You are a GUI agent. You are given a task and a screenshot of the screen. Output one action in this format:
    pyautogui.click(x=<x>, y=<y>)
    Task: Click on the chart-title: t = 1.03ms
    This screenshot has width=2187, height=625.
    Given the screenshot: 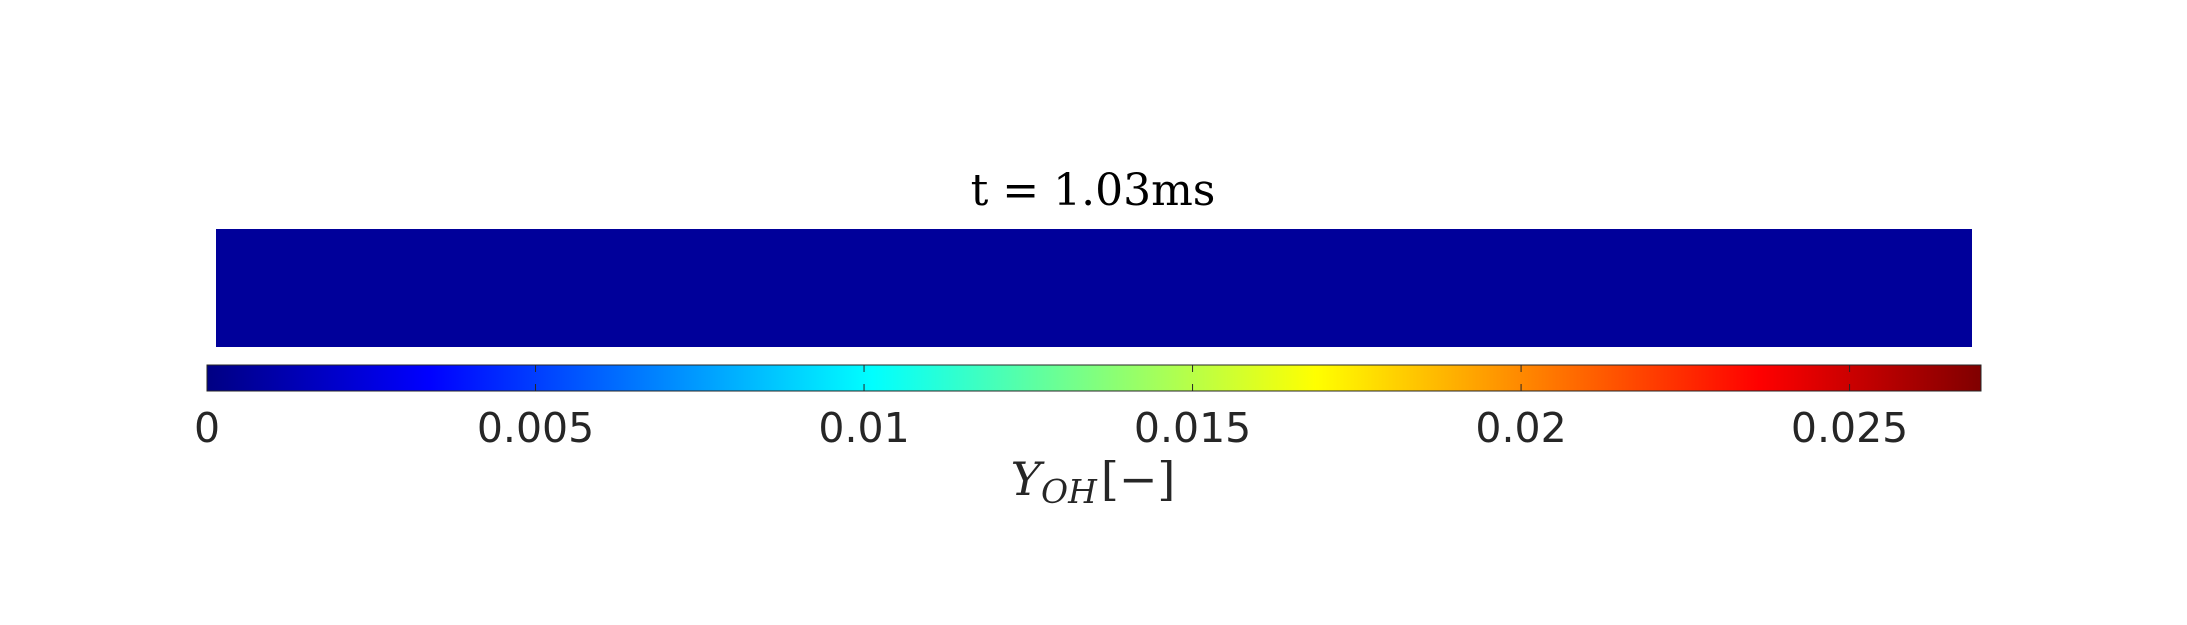 What is the action you would take?
    pyautogui.click(x=1093, y=190)
    